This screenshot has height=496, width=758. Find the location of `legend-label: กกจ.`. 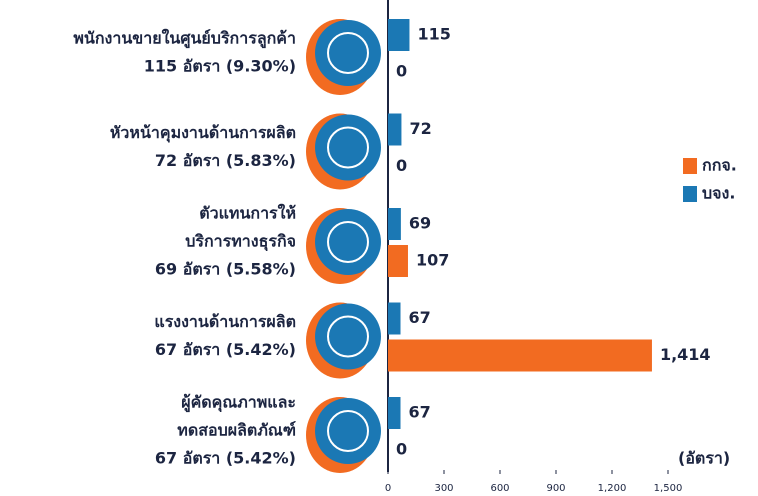

legend-label: กกจ. is located at coordinates (719, 165).